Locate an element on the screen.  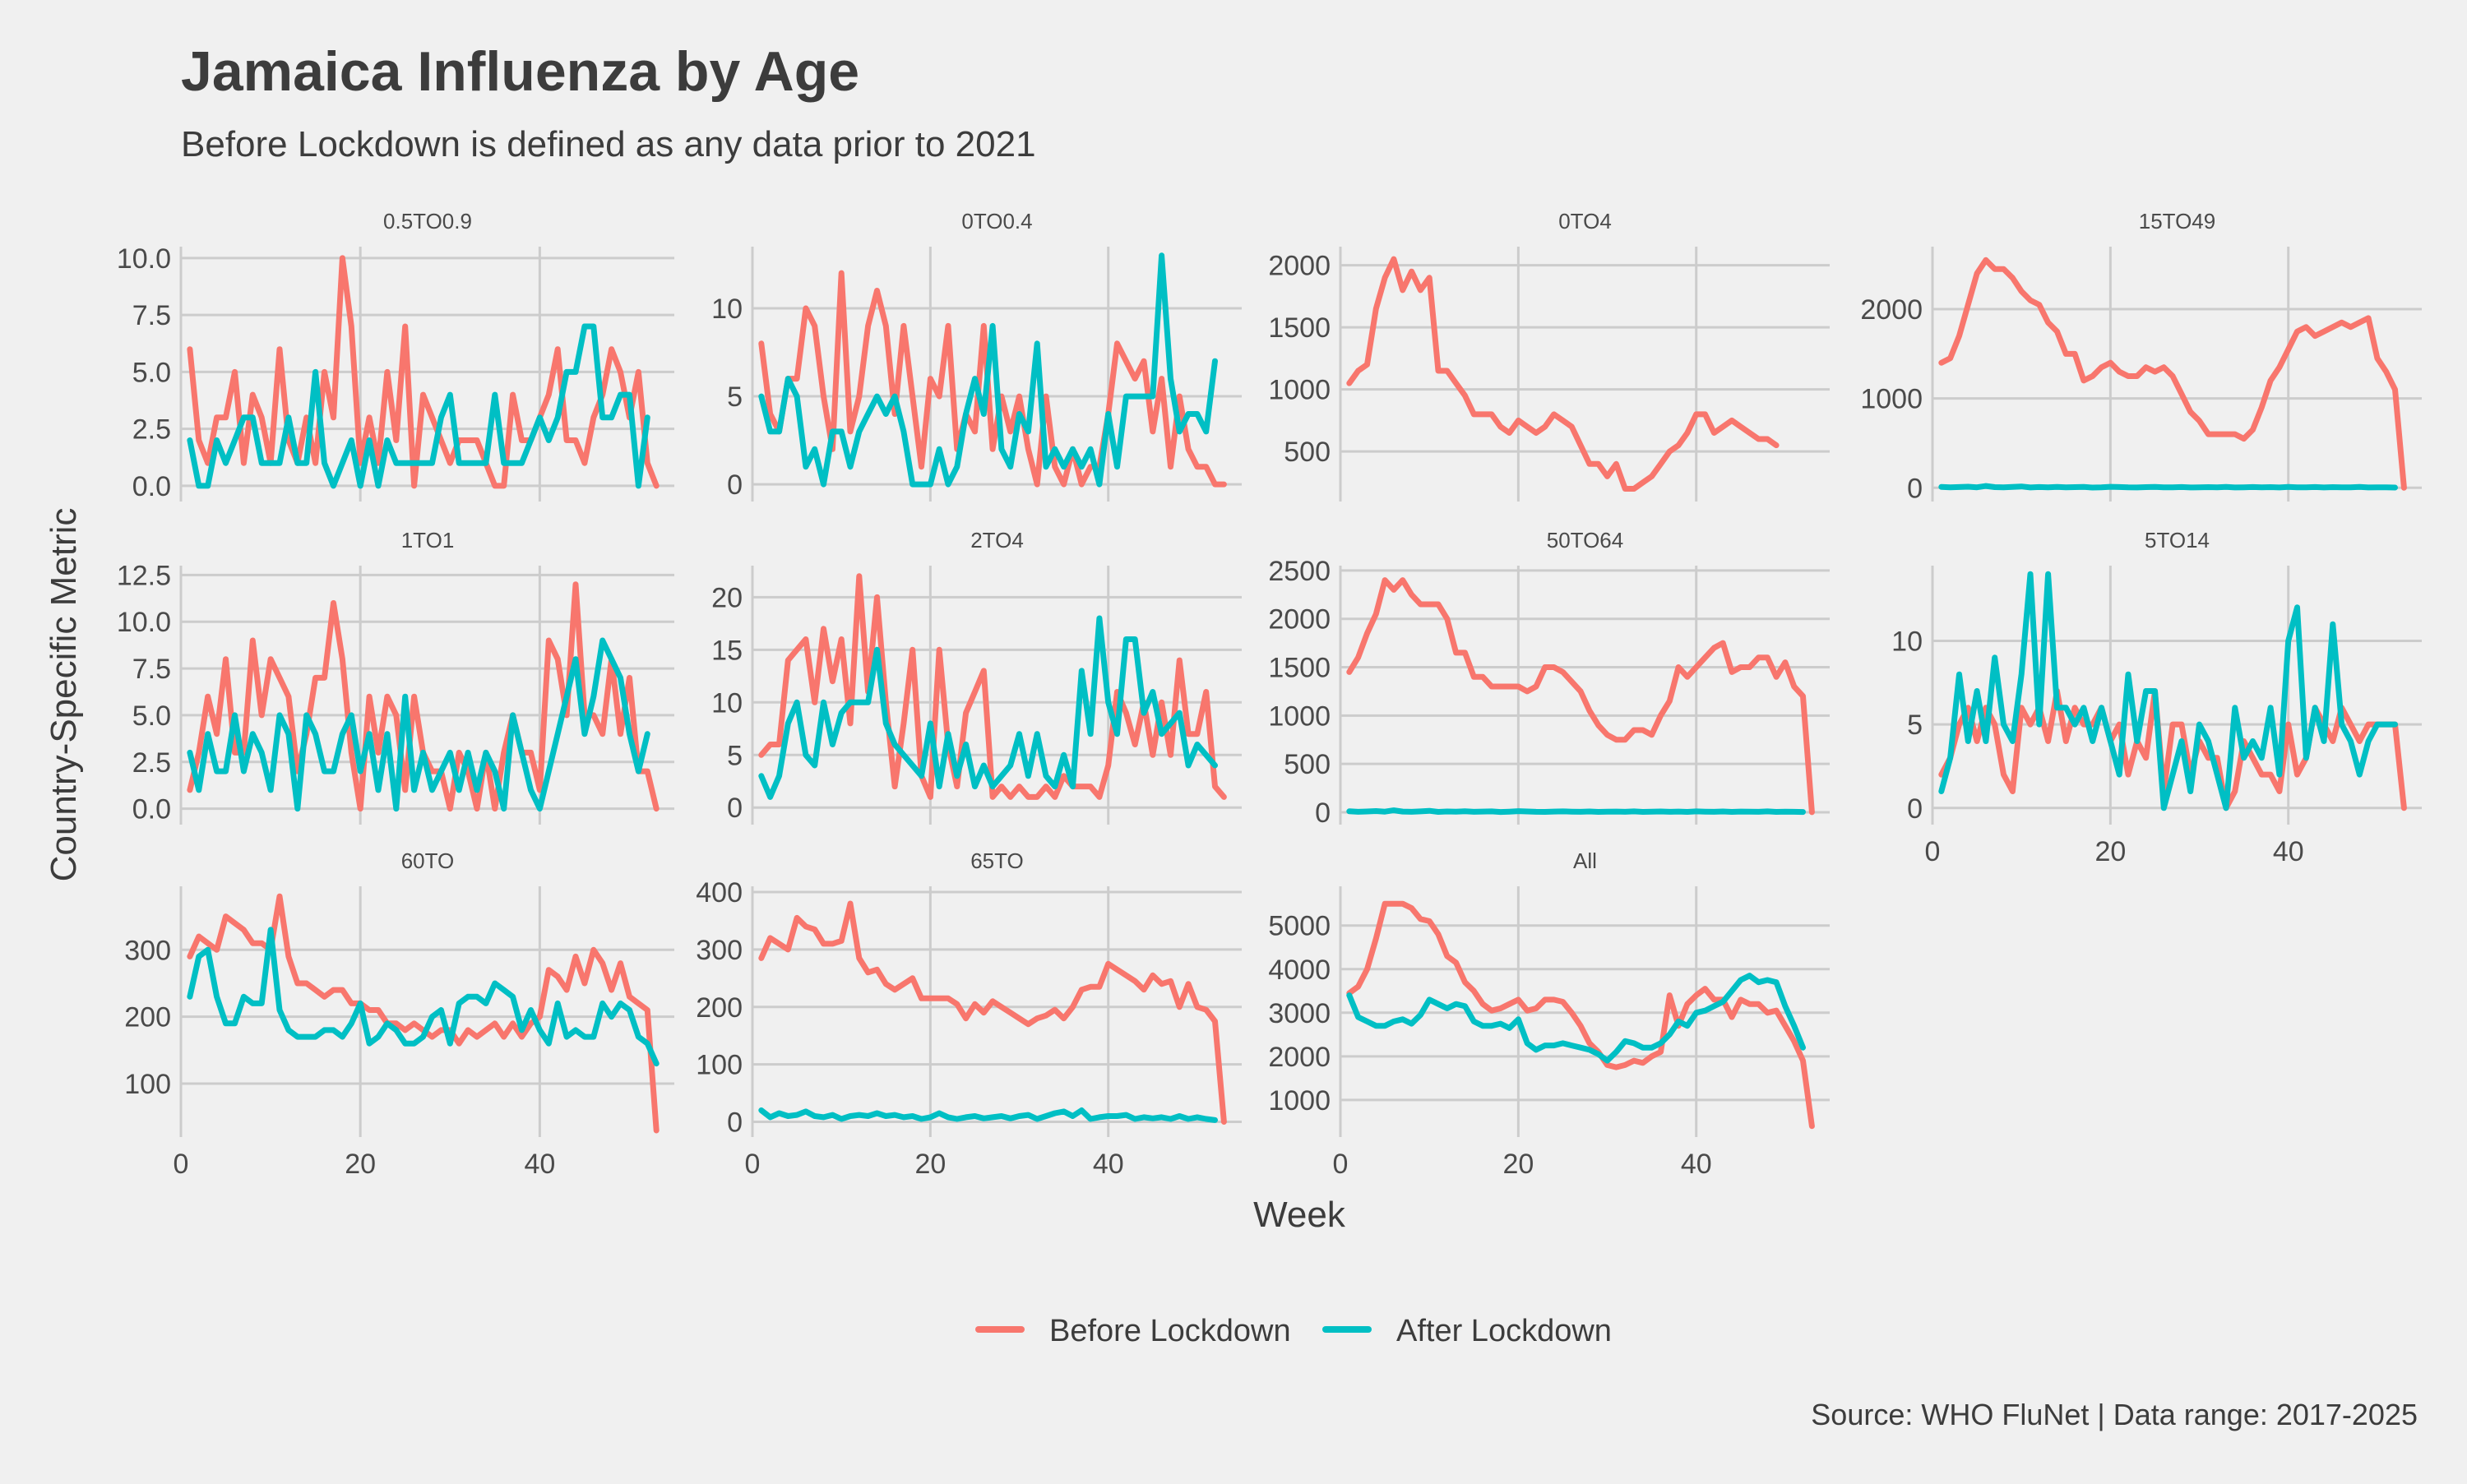
facet-panel: 50TO64 0 500 1000 1500 2000 2500 is located at coordinates (1549, 679).